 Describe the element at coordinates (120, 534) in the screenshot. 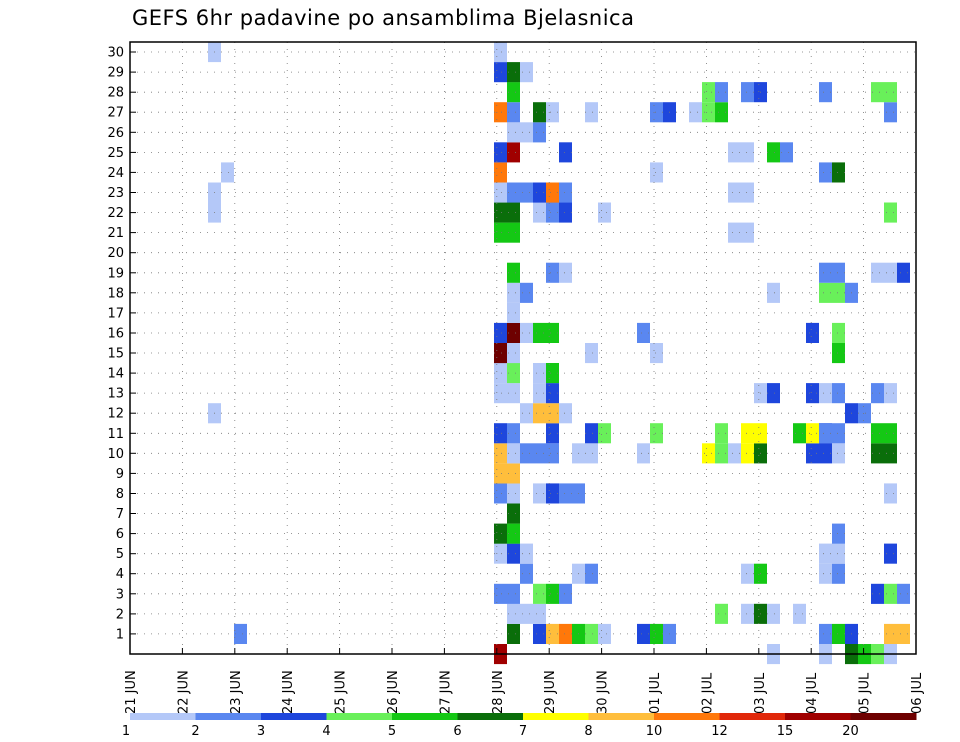

I see `y-tick-label: 6` at that location.